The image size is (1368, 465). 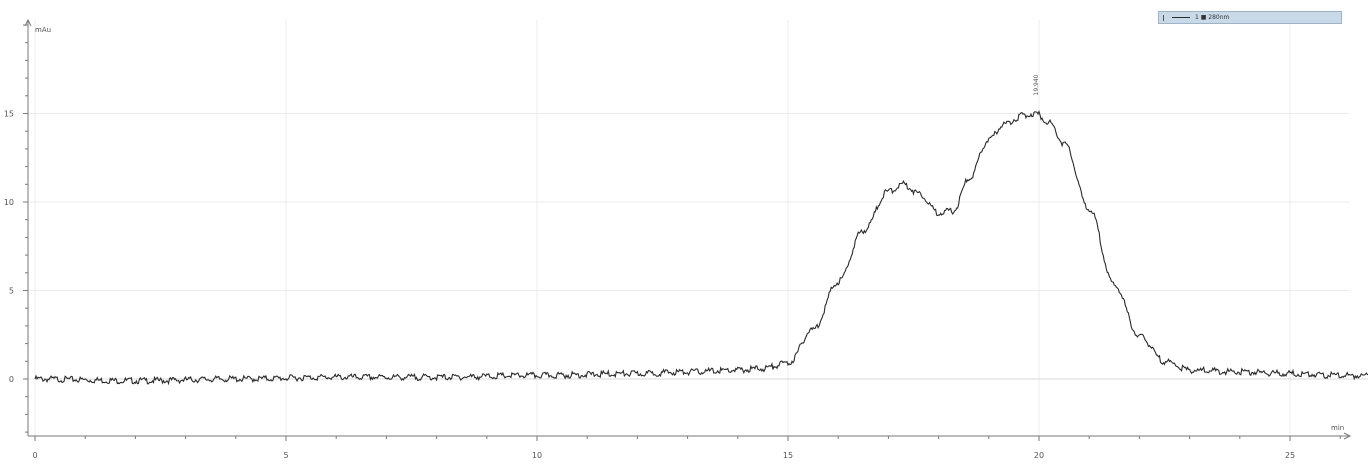 What do you see at coordinates (11, 291) in the screenshot?
I see `y-tick-label: 5` at bounding box center [11, 291].